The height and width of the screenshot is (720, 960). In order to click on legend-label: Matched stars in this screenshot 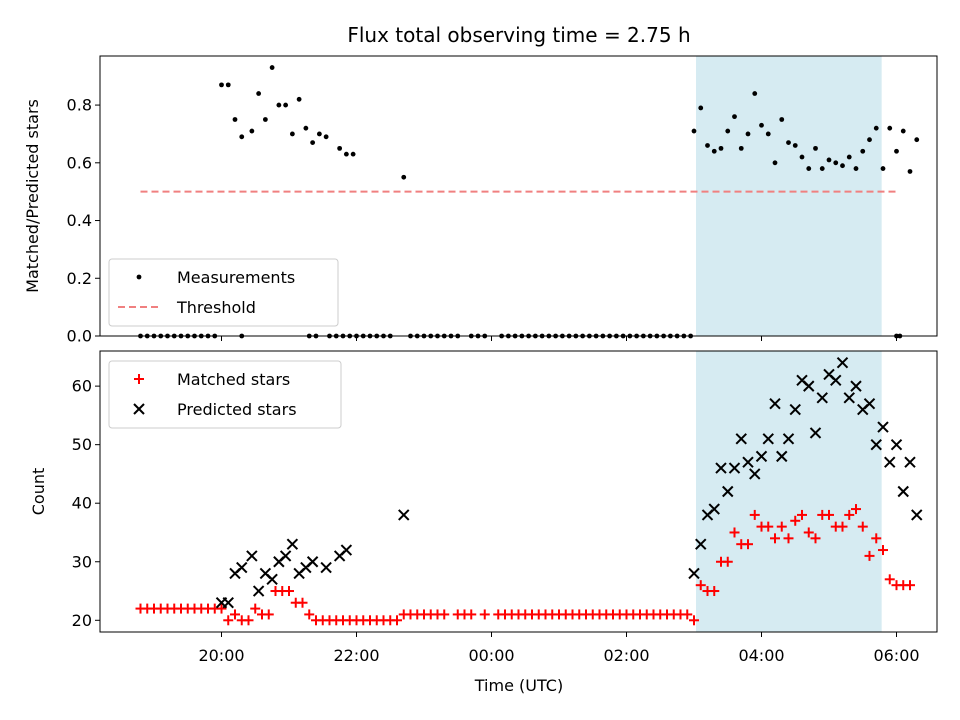, I will do `click(233, 379)`.